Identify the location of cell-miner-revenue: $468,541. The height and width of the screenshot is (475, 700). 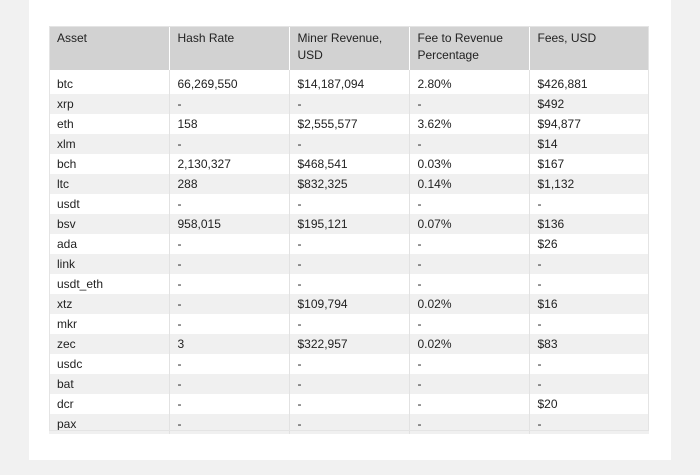
(348, 164).